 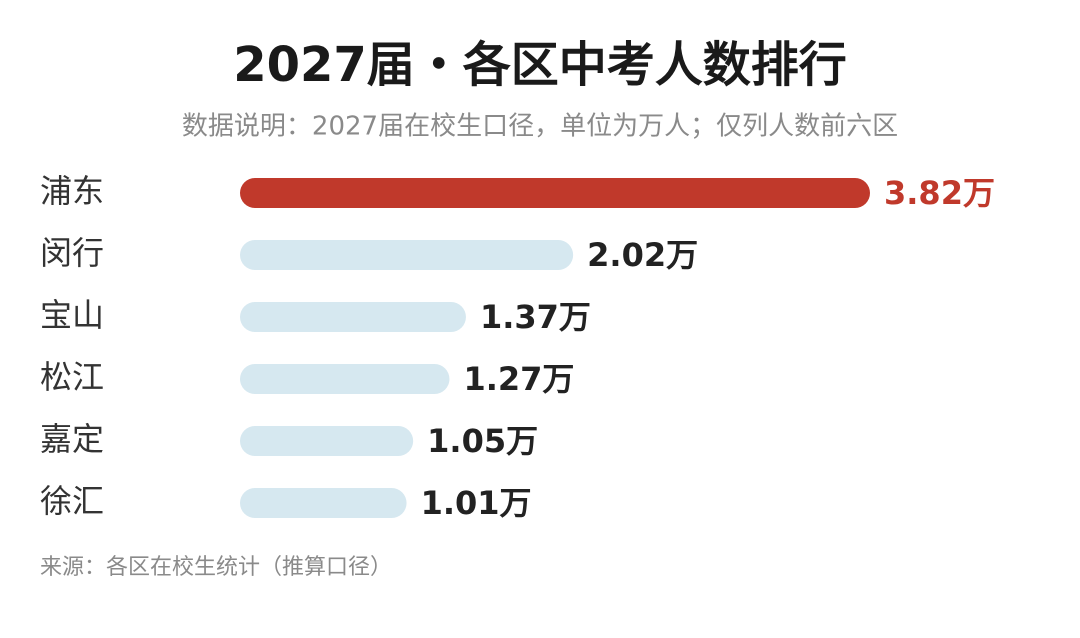 I want to click on category-label: 松江, so click(x=72, y=377).